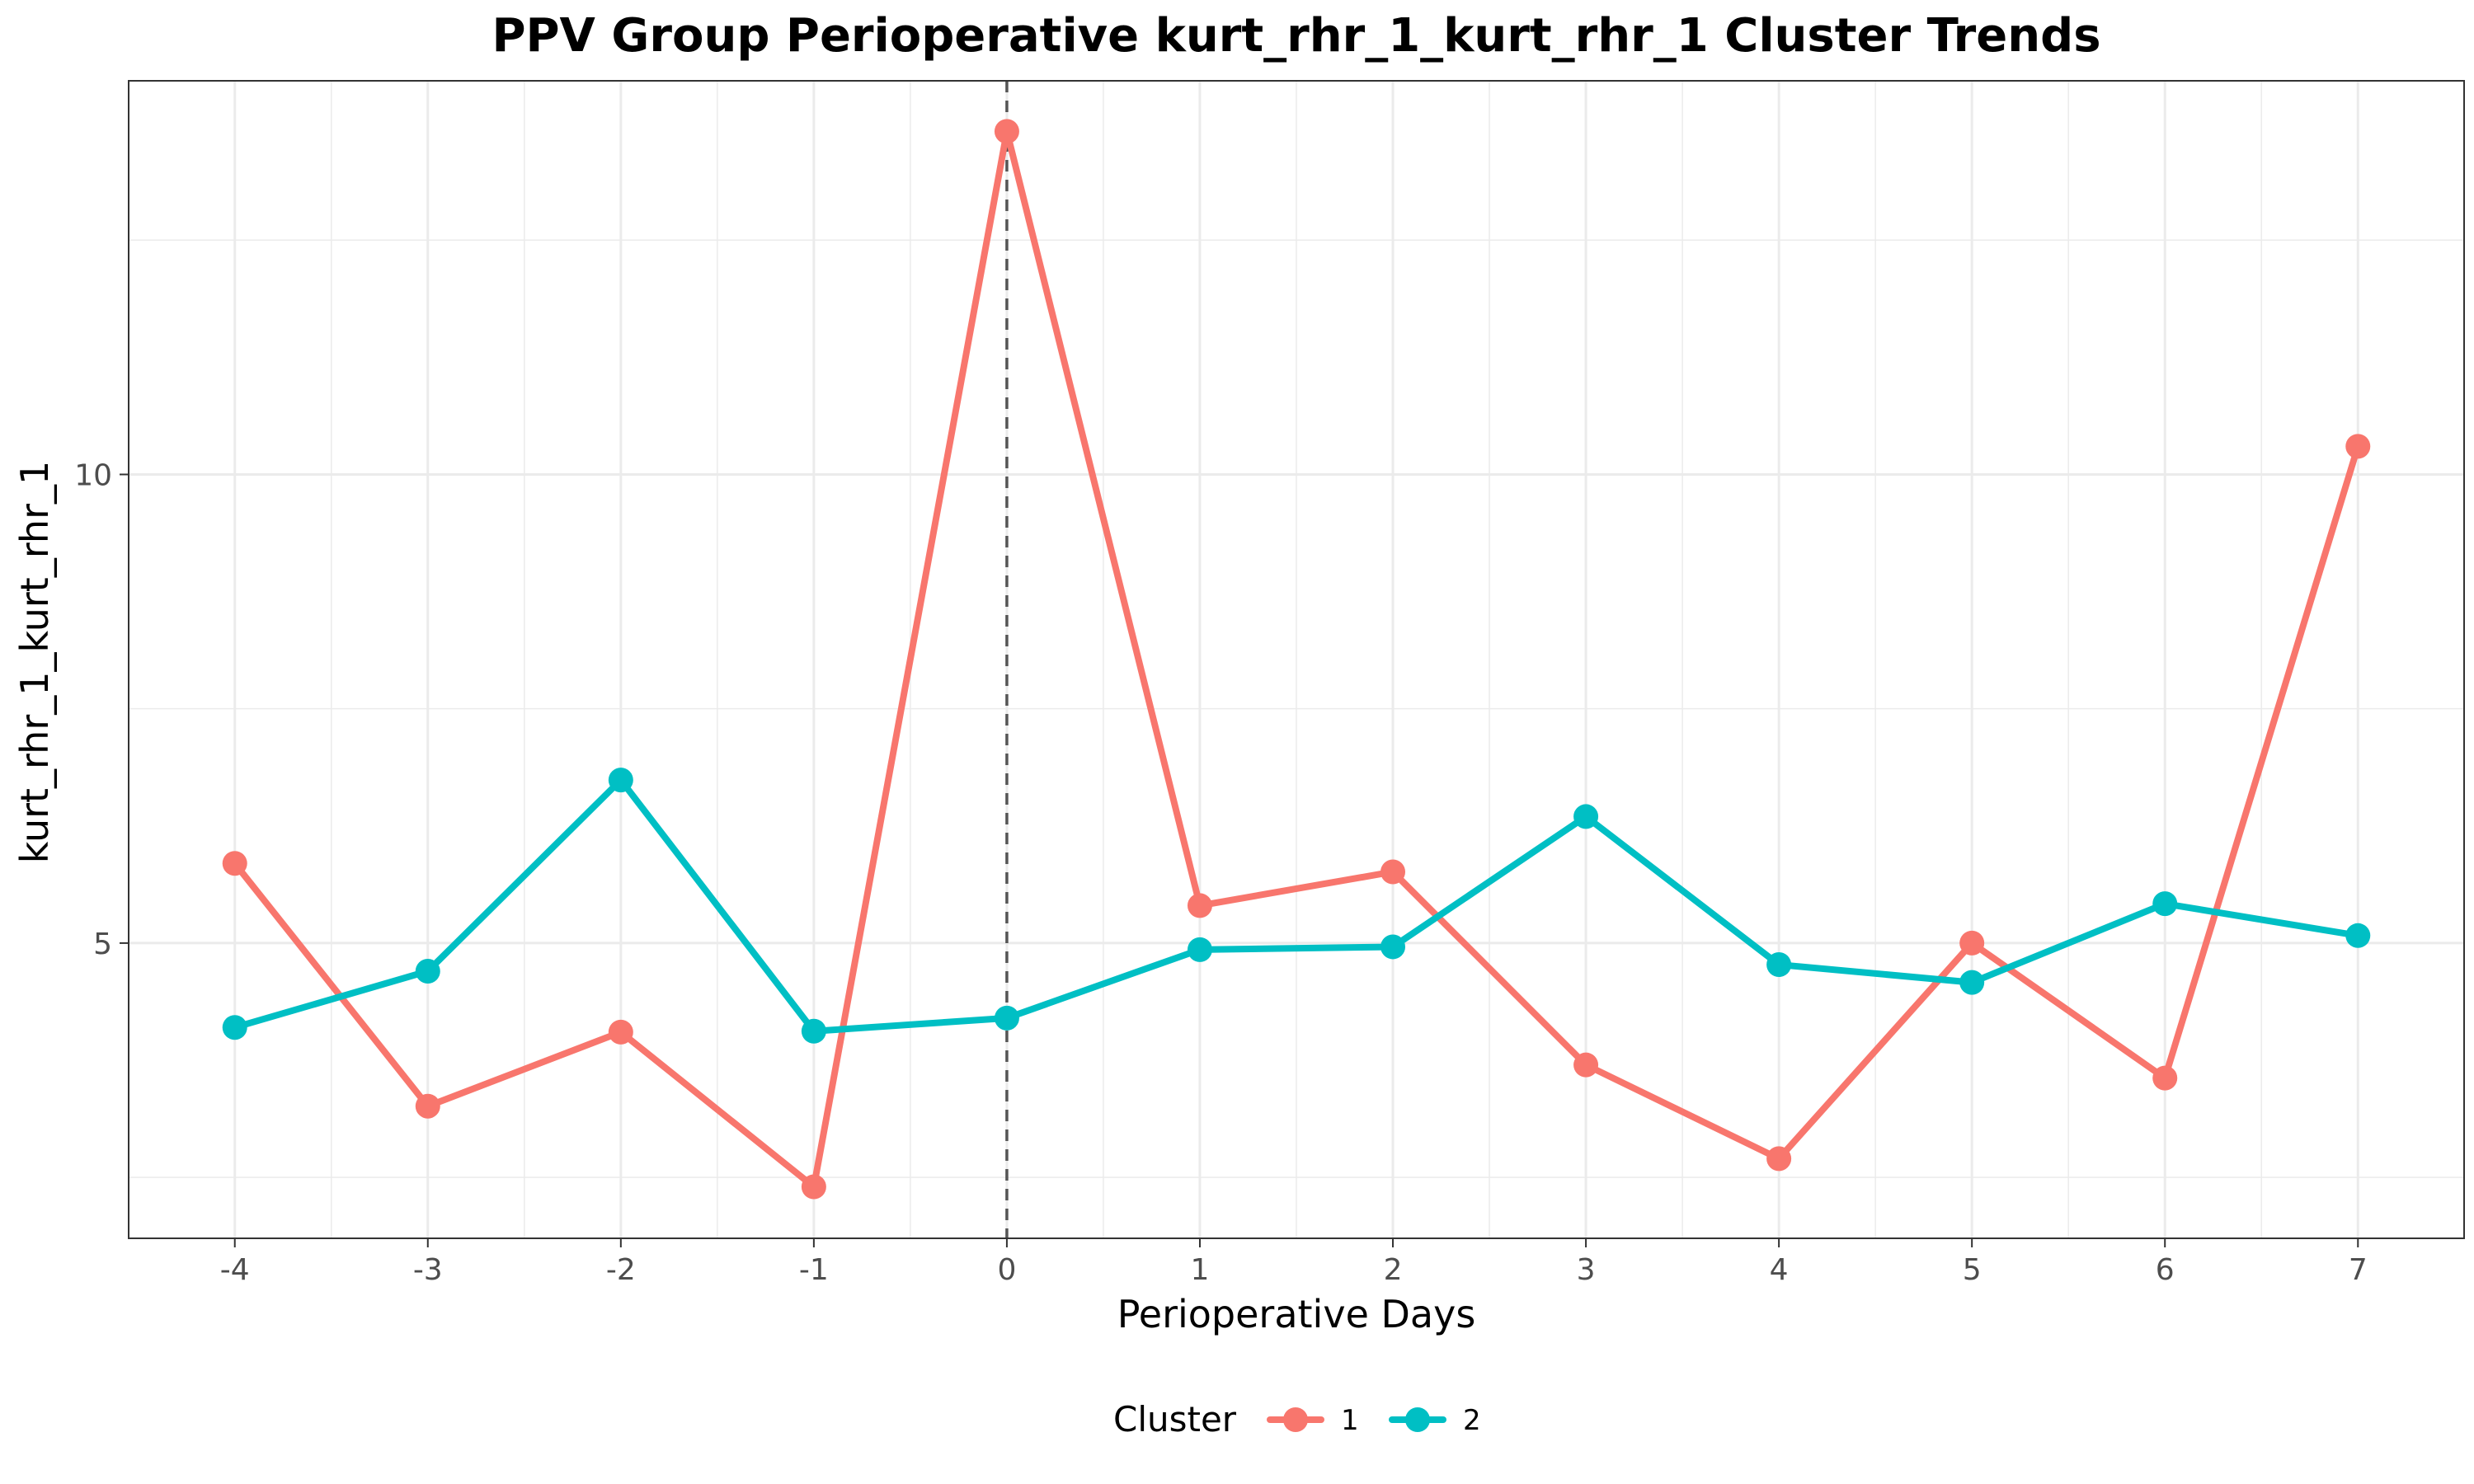 The image size is (2474, 1484). What do you see at coordinates (1779, 1270) in the screenshot?
I see `x-tick-label: 4` at bounding box center [1779, 1270].